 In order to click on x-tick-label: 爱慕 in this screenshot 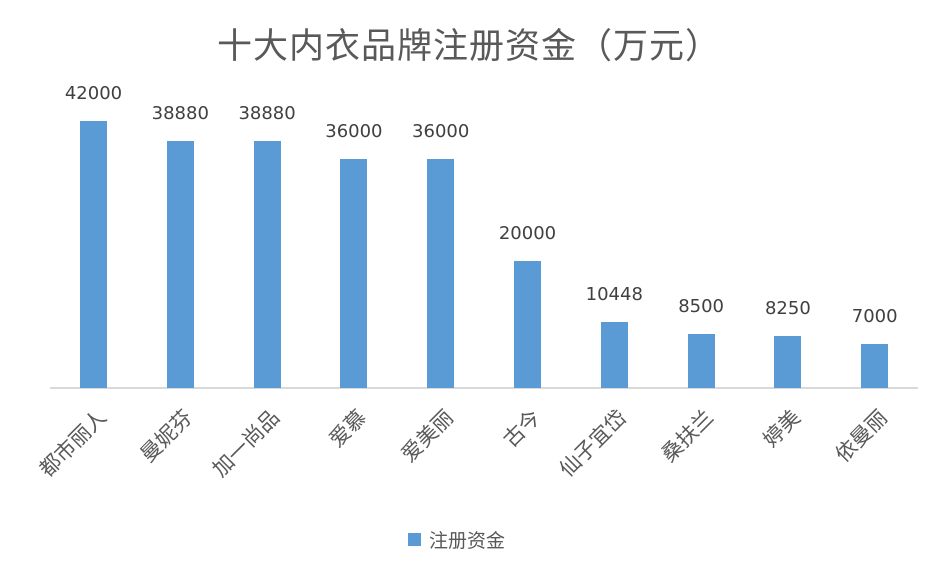, I will do `click(348, 428)`.